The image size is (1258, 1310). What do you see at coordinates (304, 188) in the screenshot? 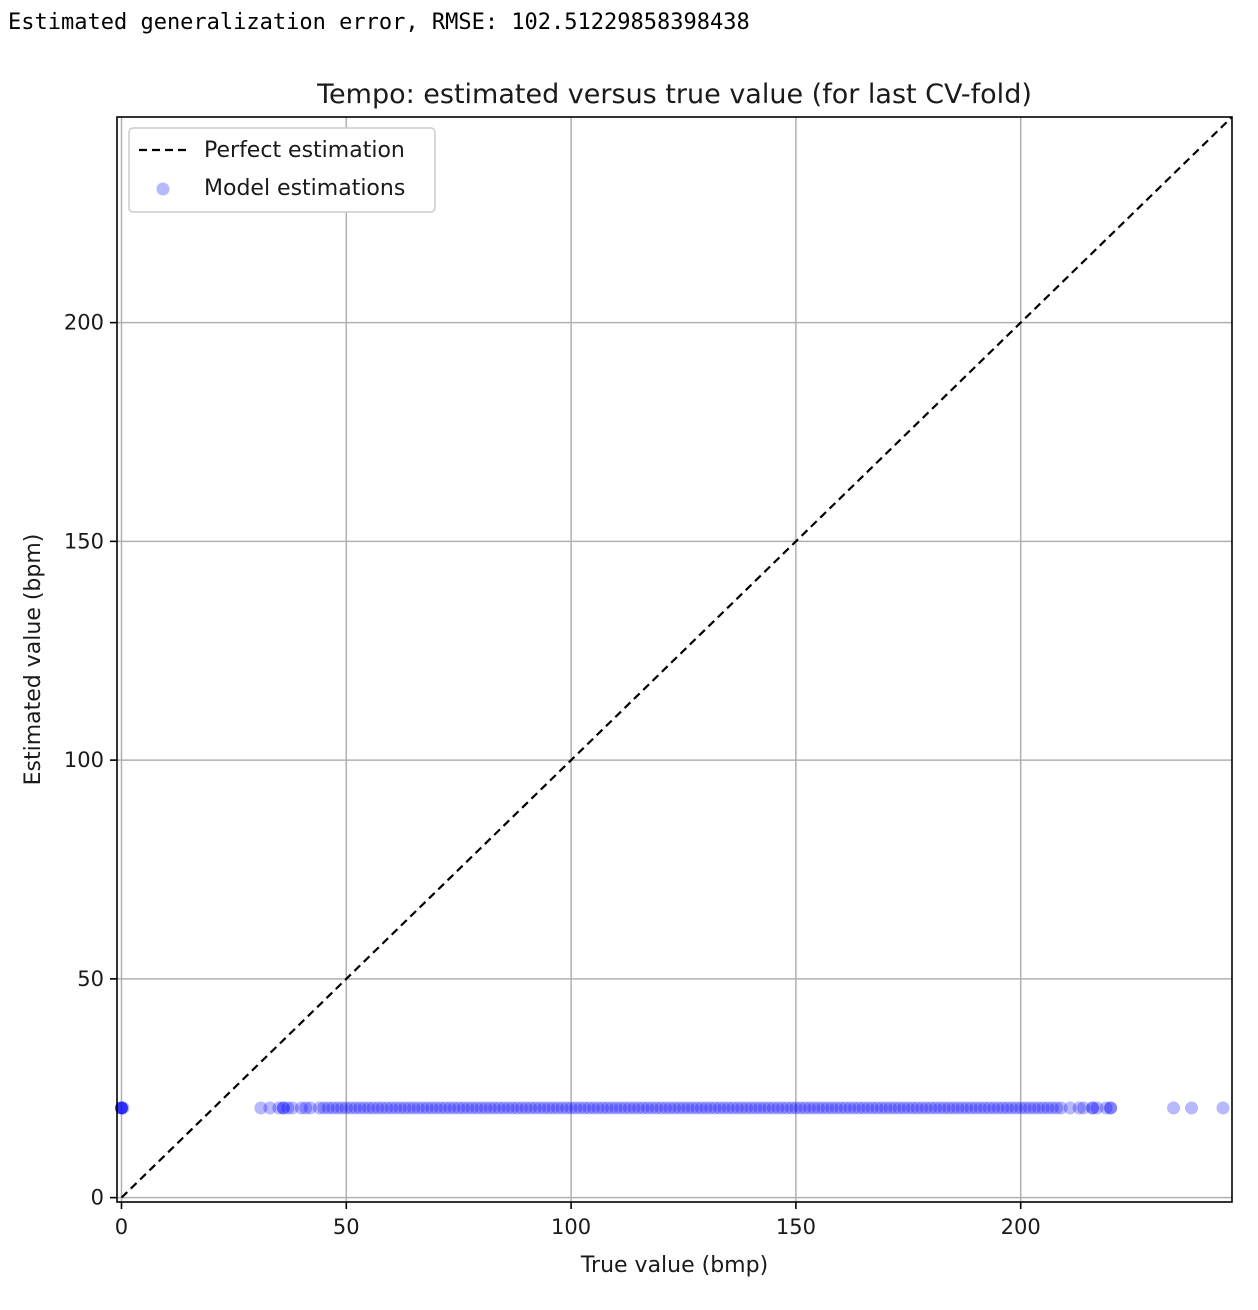
I see `legend-label-model-estimations: Model estimations` at bounding box center [304, 188].